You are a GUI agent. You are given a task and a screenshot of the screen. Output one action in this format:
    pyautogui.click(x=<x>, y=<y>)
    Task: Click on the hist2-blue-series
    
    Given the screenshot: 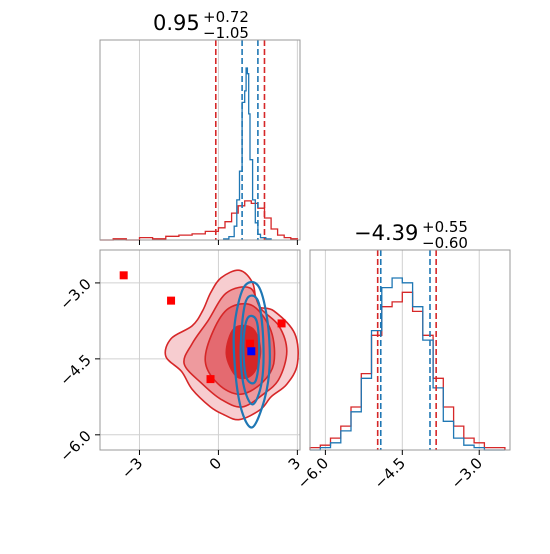 What is the action you would take?
    pyautogui.click(x=407, y=364)
    